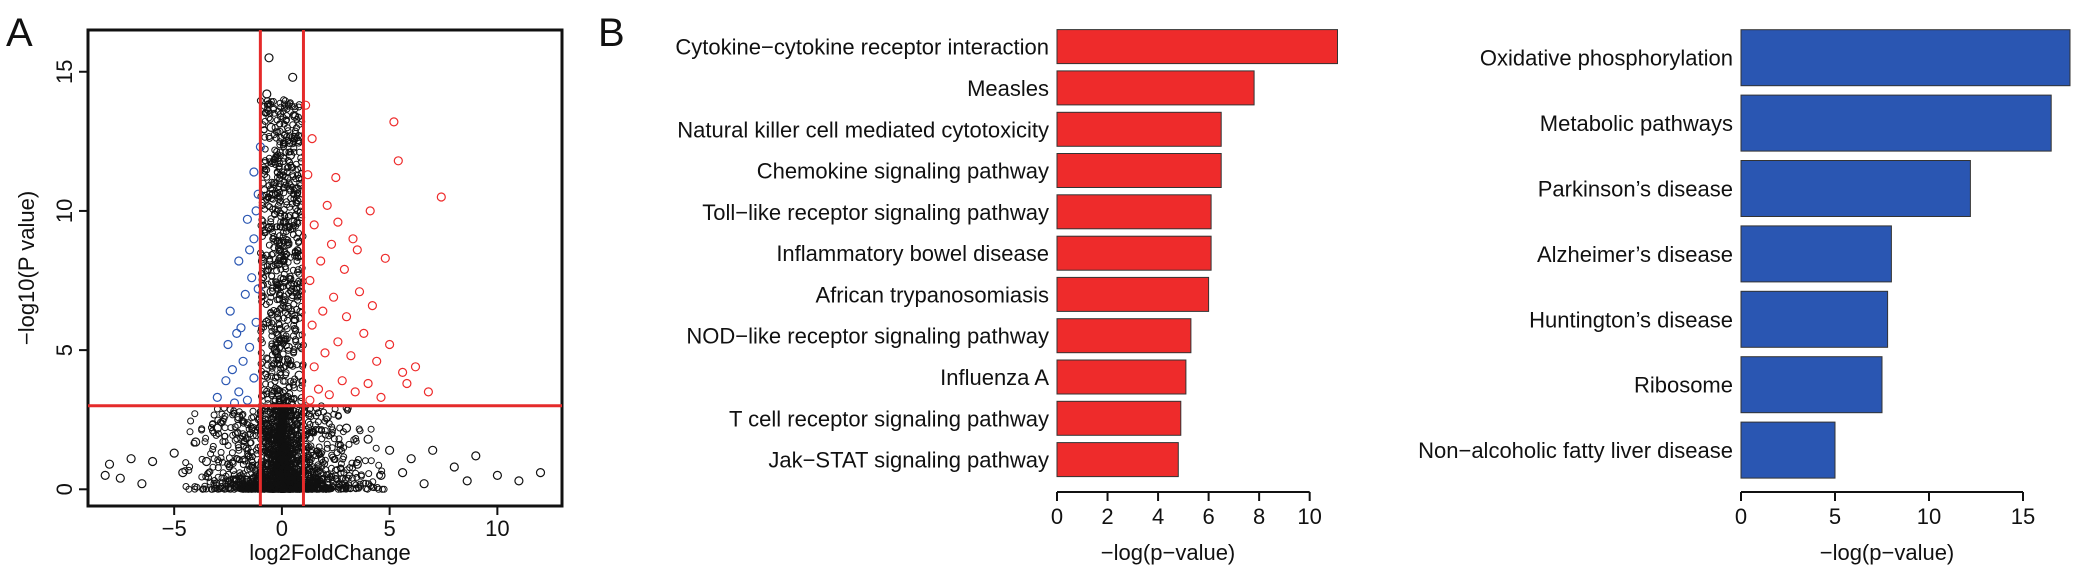 The width and height of the screenshot is (2083, 576). What do you see at coordinates (284, 294) in the screenshot?
I see `volcano-background-cloud` at bounding box center [284, 294].